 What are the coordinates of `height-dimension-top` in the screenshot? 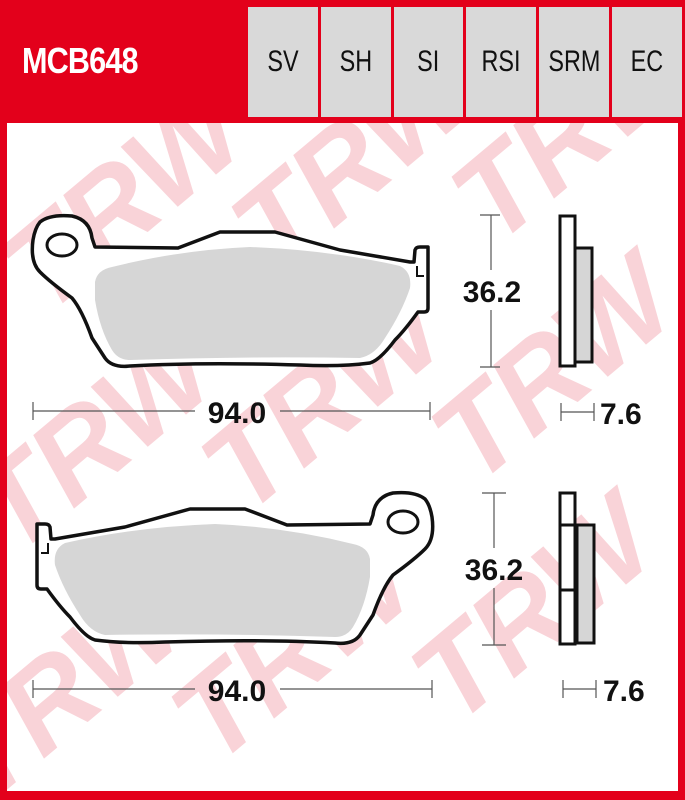 It's located at (490, 291).